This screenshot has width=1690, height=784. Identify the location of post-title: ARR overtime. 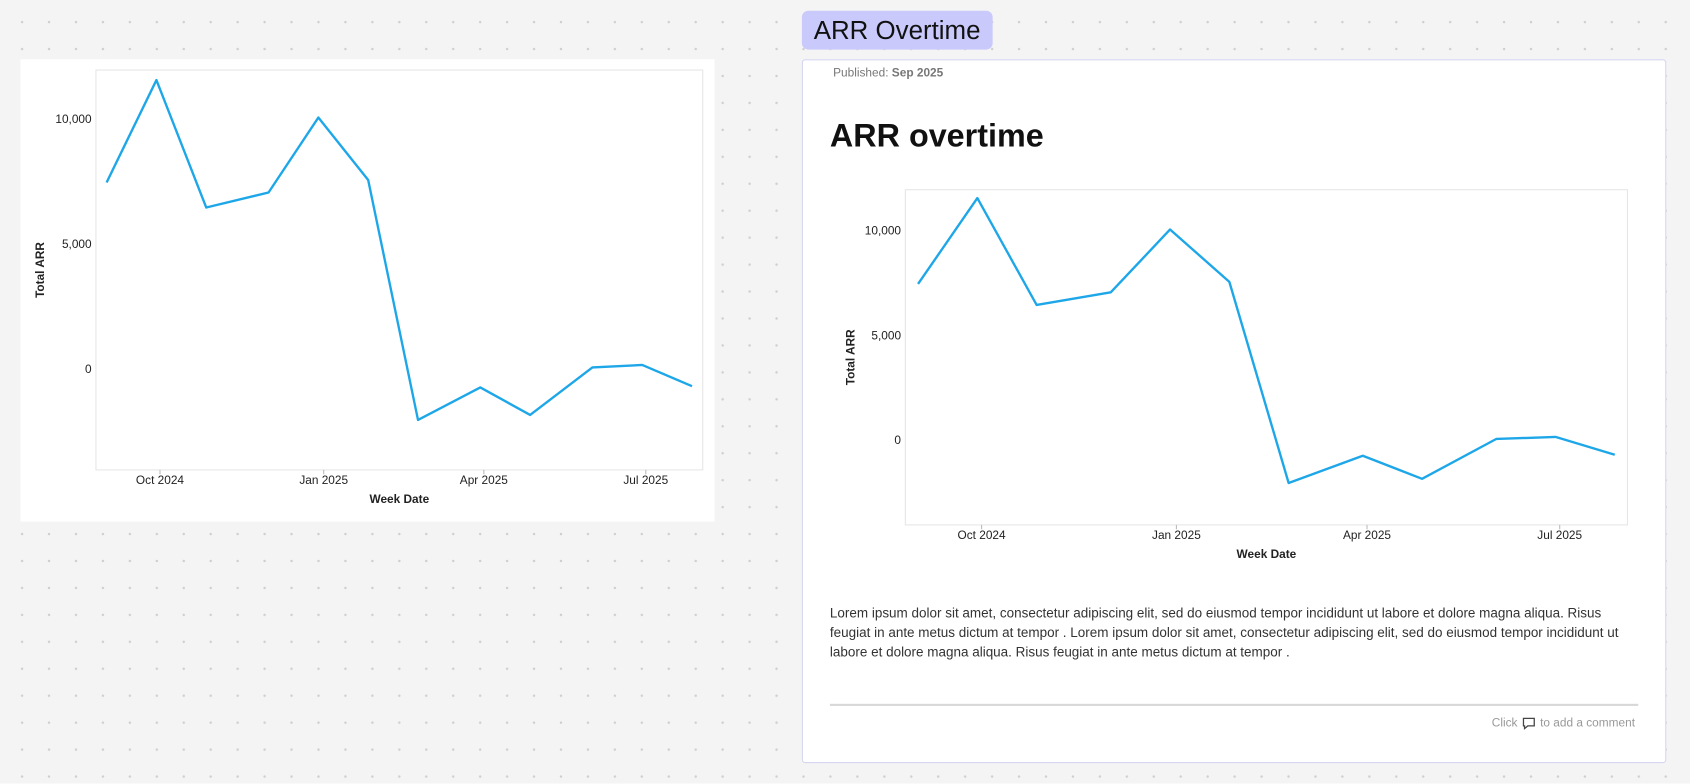
(936, 136).